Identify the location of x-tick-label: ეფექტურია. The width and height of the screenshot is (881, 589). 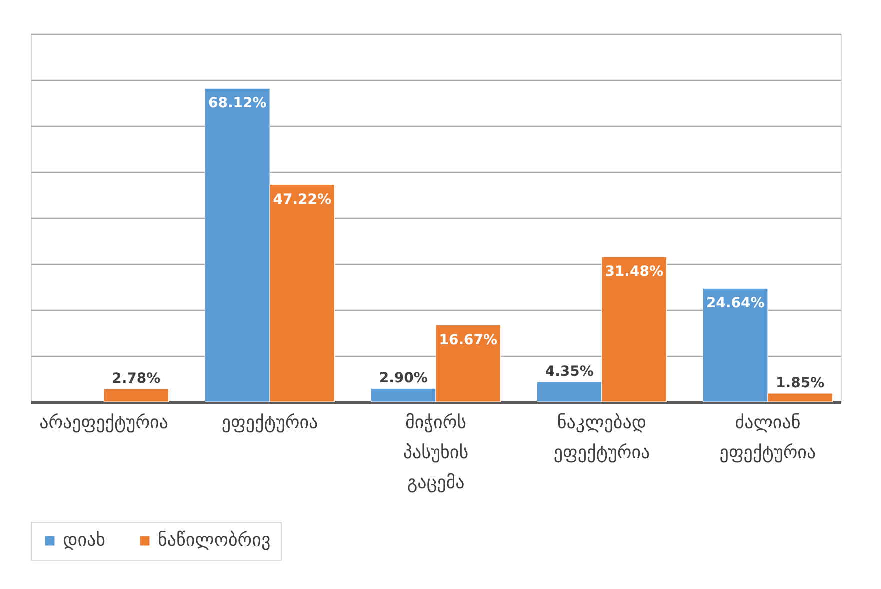
(270, 423).